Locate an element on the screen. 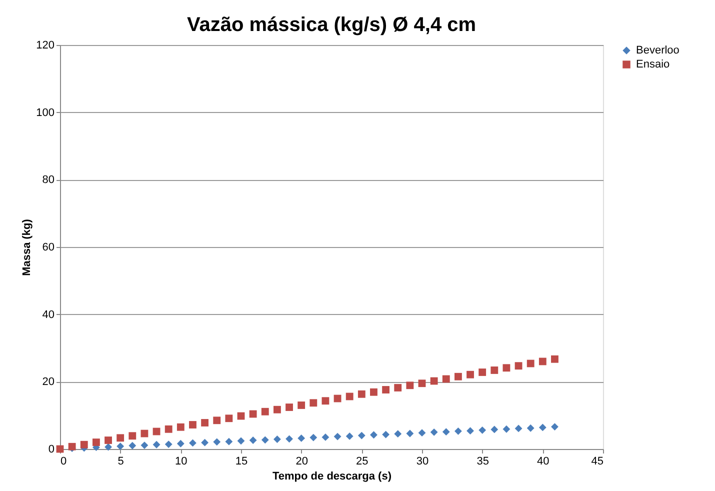  y-tick-label: 40 is located at coordinates (48, 314).